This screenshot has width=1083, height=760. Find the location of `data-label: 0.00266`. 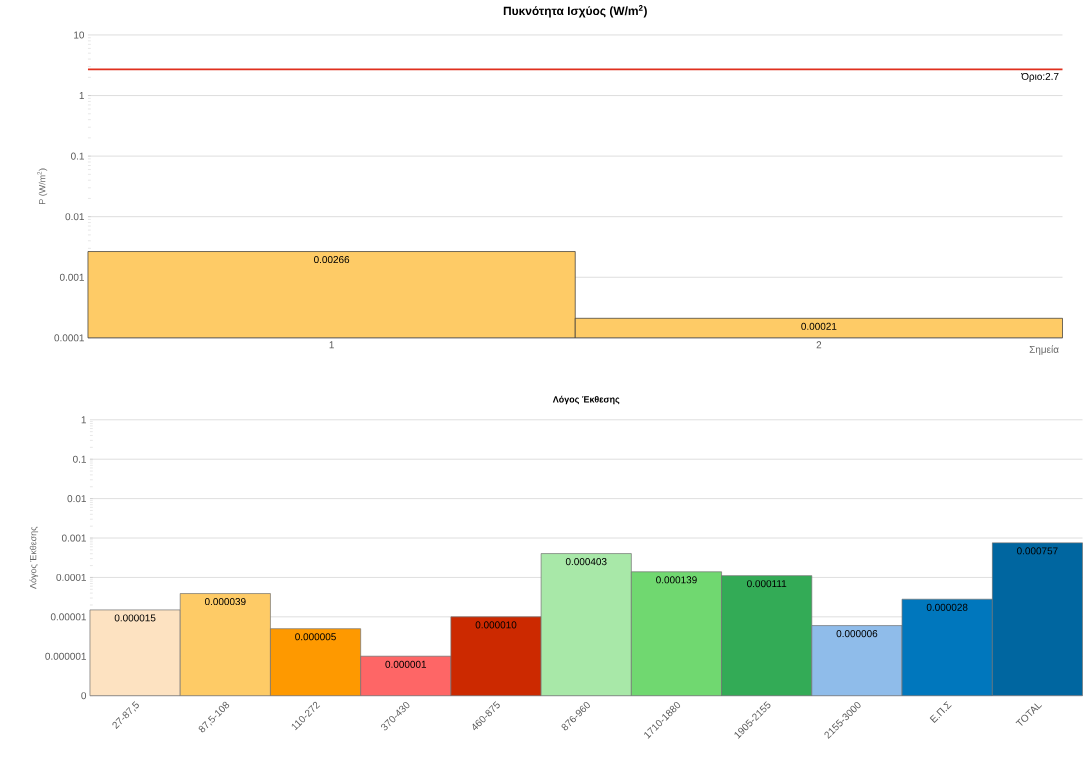

data-label: 0.00266 is located at coordinates (332, 260).